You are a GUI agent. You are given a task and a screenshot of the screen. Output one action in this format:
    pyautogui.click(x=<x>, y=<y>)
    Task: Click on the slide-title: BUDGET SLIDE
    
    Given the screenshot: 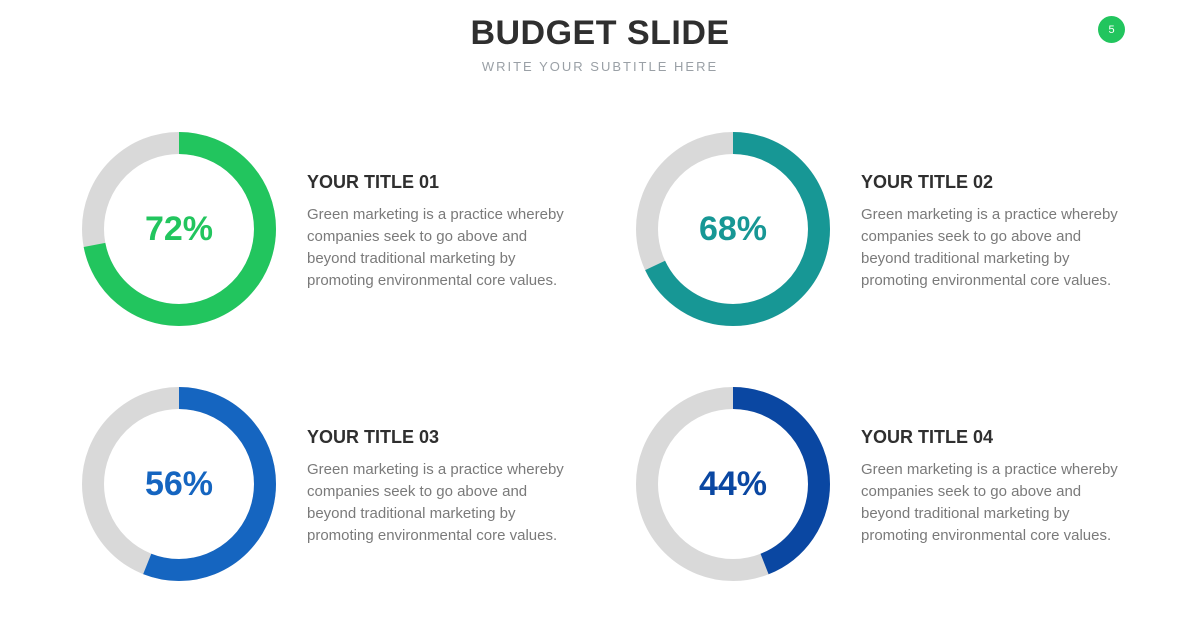 What is the action you would take?
    pyautogui.click(x=600, y=33)
    